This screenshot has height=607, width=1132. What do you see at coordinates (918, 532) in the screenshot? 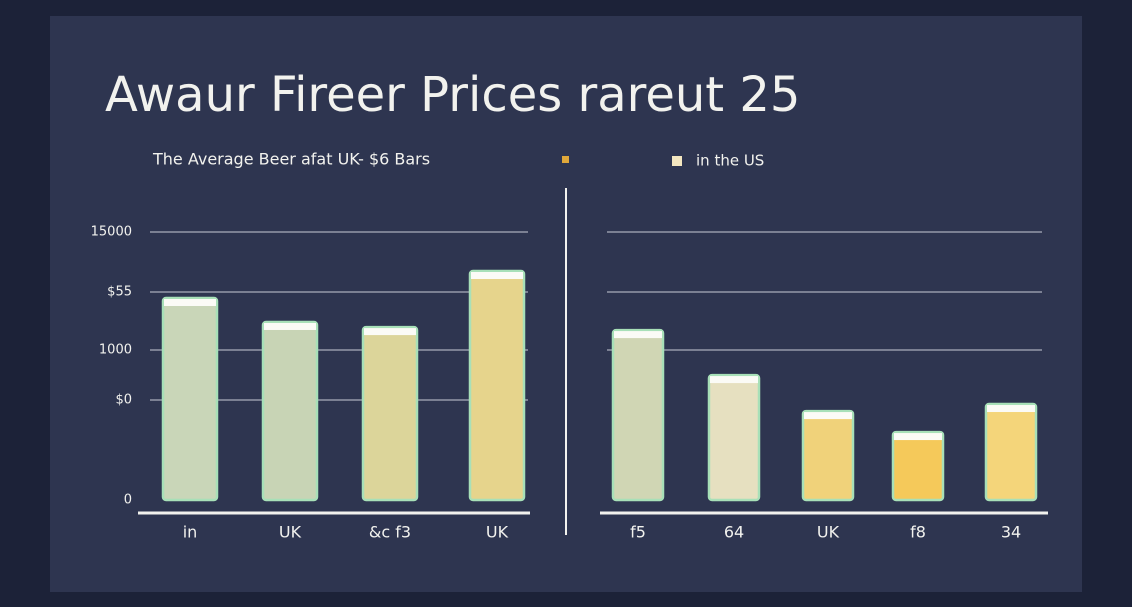
I see `x-tick-label: f8` at bounding box center [918, 532].